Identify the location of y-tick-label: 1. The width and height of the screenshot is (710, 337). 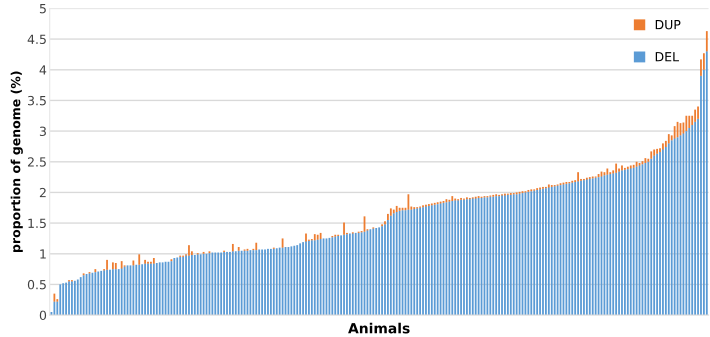
(43, 254).